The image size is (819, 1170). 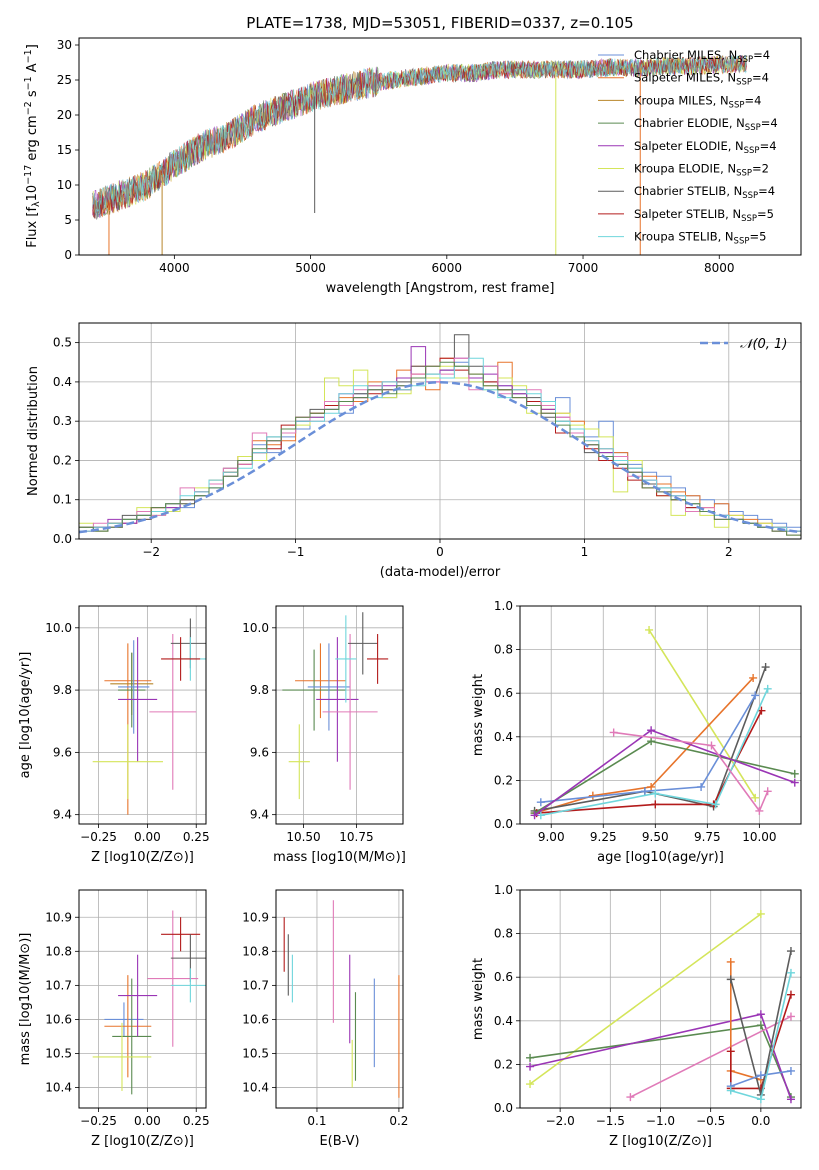 I want to click on x-tick-label: −1, so click(x=296, y=552).